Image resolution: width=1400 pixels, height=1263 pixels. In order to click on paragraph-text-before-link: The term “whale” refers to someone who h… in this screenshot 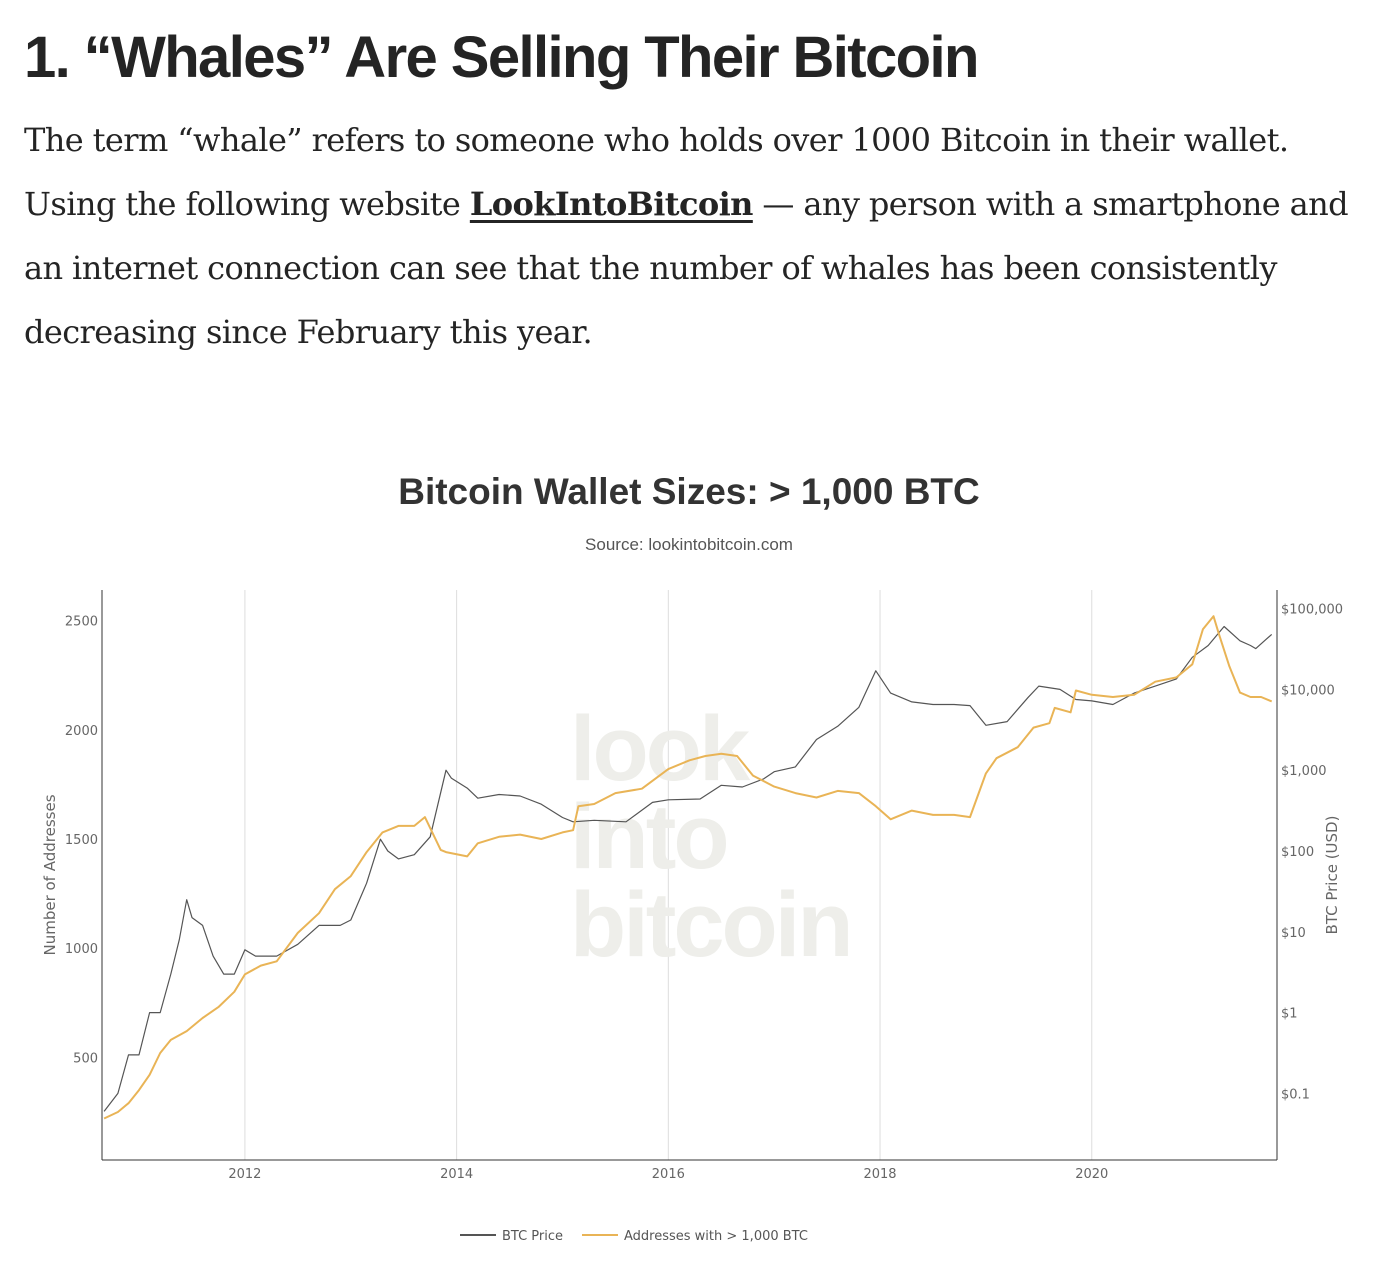, I will do `click(656, 172)`.